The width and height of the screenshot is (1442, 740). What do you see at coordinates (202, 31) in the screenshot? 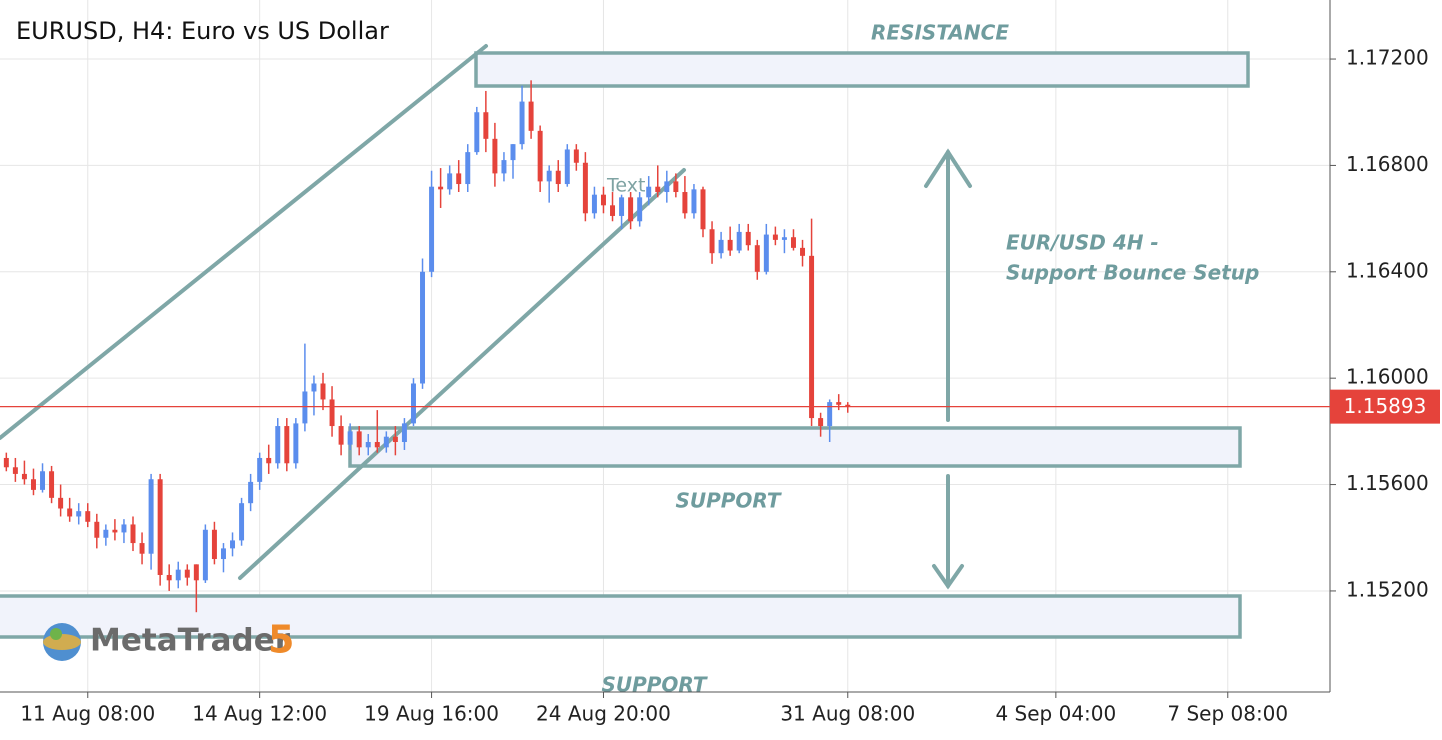
I see `chart-title: EURUSD, H4: Euro vs US Dollar` at bounding box center [202, 31].